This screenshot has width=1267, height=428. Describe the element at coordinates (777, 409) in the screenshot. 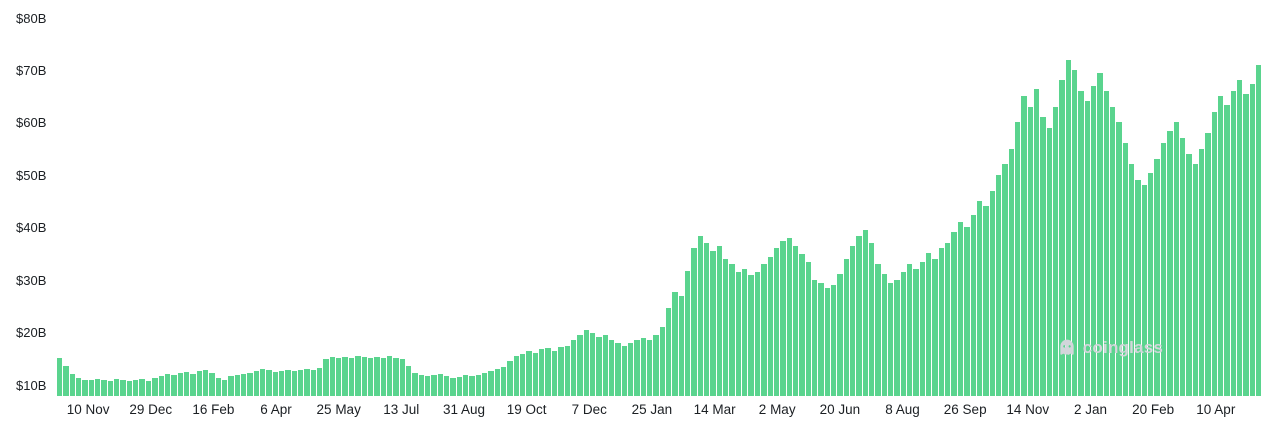

I see `x-axis-label: 2 May` at that location.